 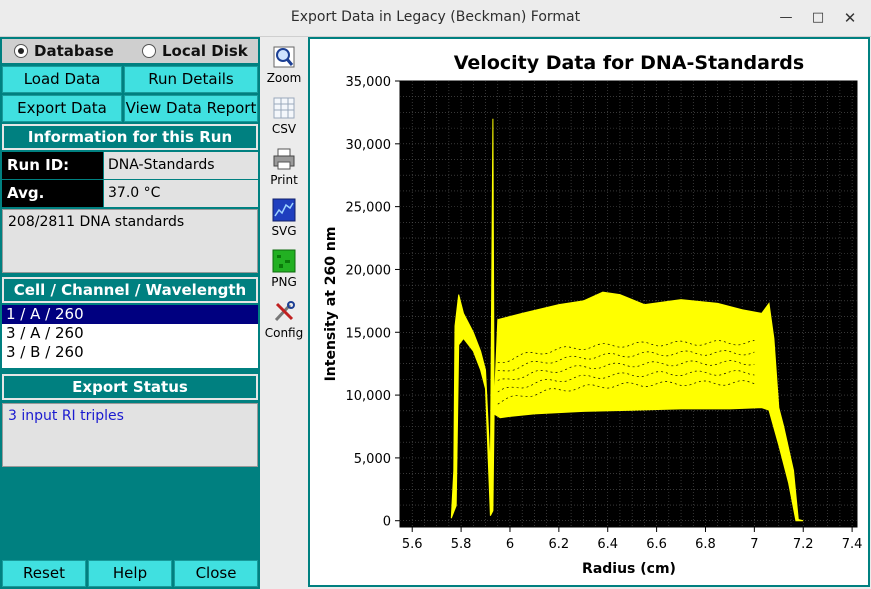 I want to click on run-id-value: DNA-Standards, so click(x=181, y=165).